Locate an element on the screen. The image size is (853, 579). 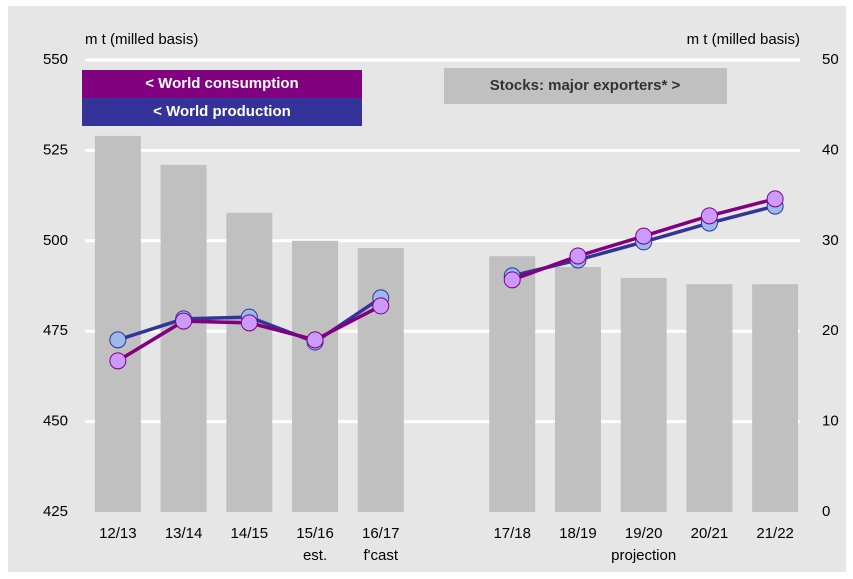
y-tick-label: 550 is located at coordinates (55, 59).